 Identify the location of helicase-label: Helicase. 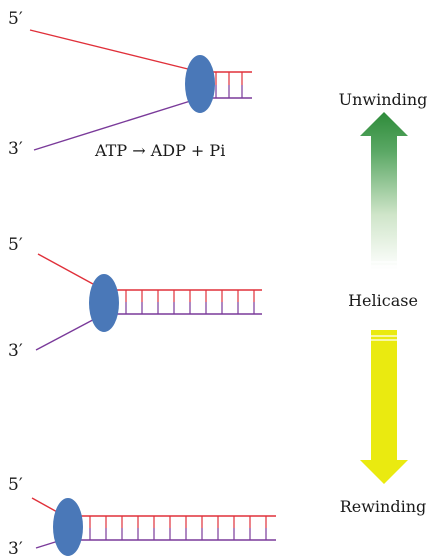
(383, 300).